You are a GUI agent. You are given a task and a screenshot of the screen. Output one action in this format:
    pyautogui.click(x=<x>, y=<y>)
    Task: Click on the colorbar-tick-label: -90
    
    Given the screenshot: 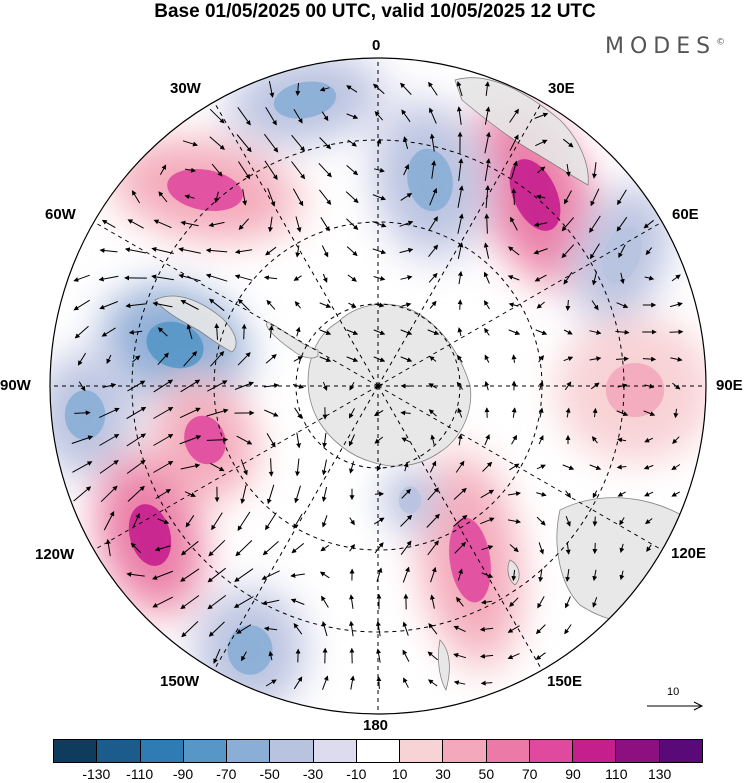 What is the action you would take?
    pyautogui.click(x=183, y=774)
    